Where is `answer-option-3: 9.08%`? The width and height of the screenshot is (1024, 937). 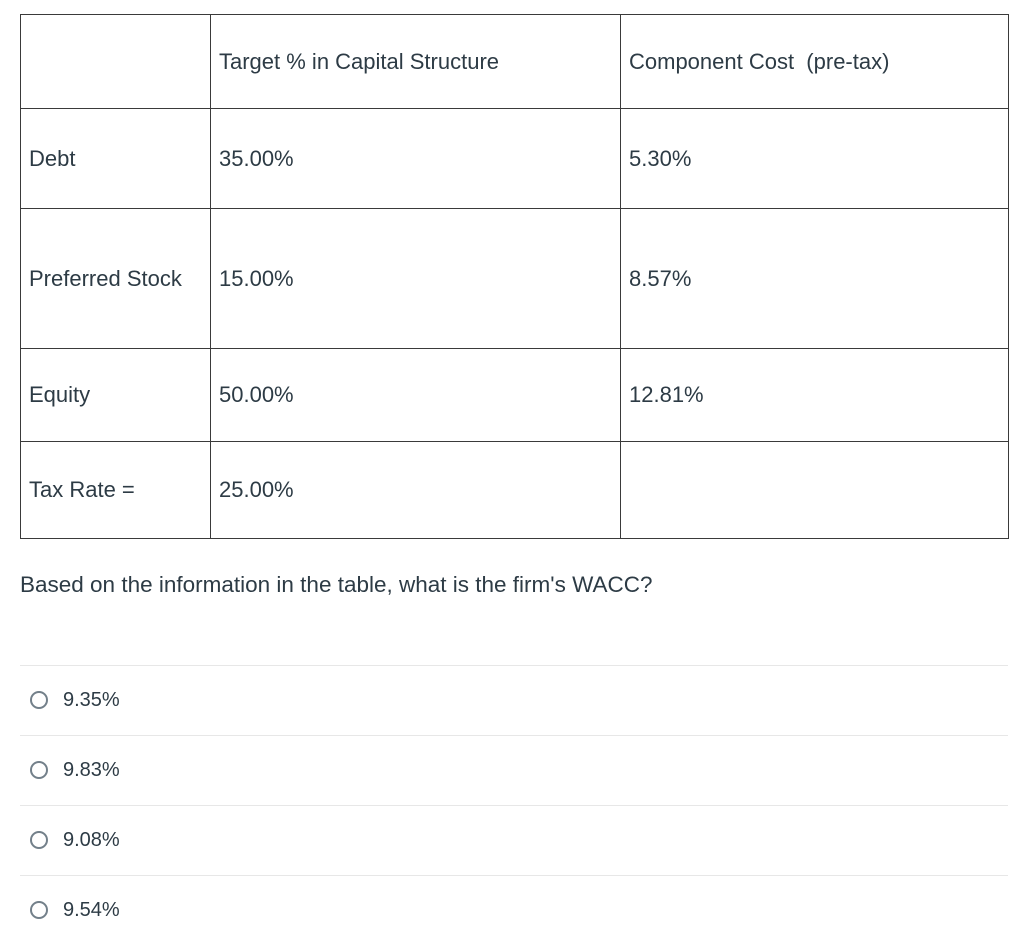
answer-option-3: 9.08% is located at coordinates (514, 839).